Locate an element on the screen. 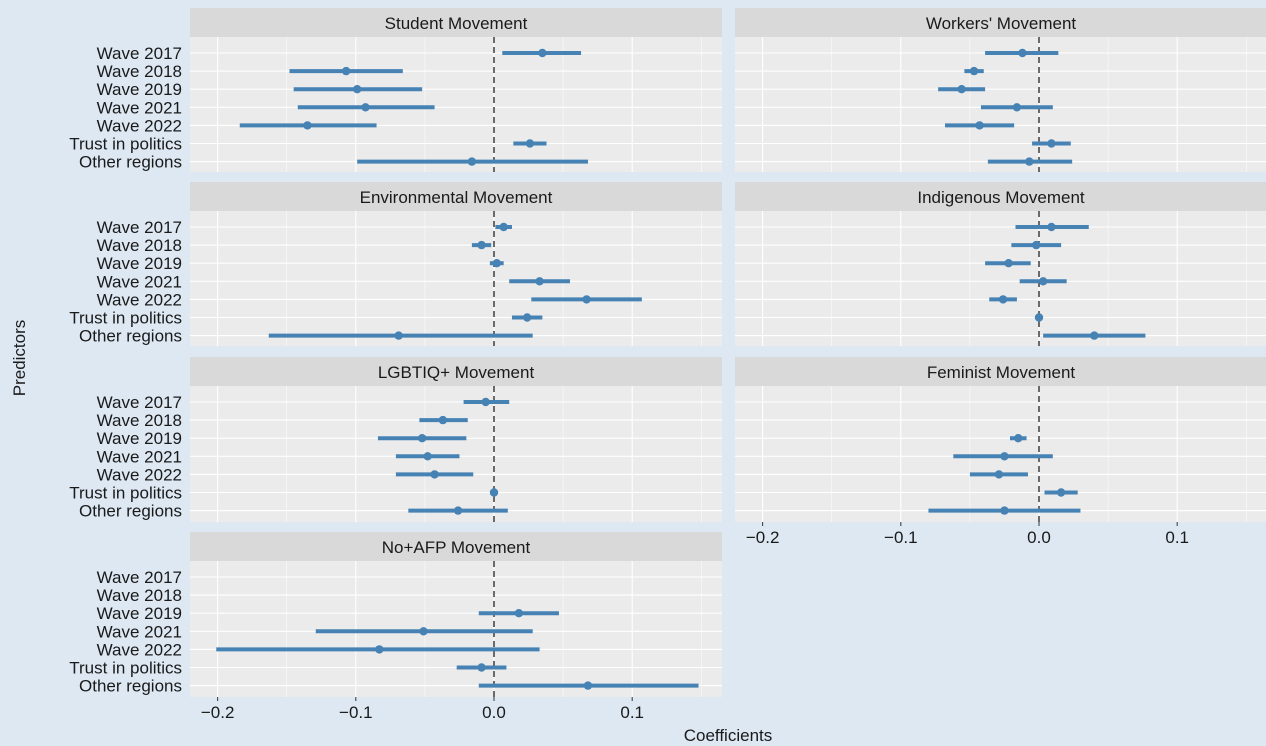 The image size is (1266, 746). indigenous-movement-point-wave-2021 is located at coordinates (1043, 281).